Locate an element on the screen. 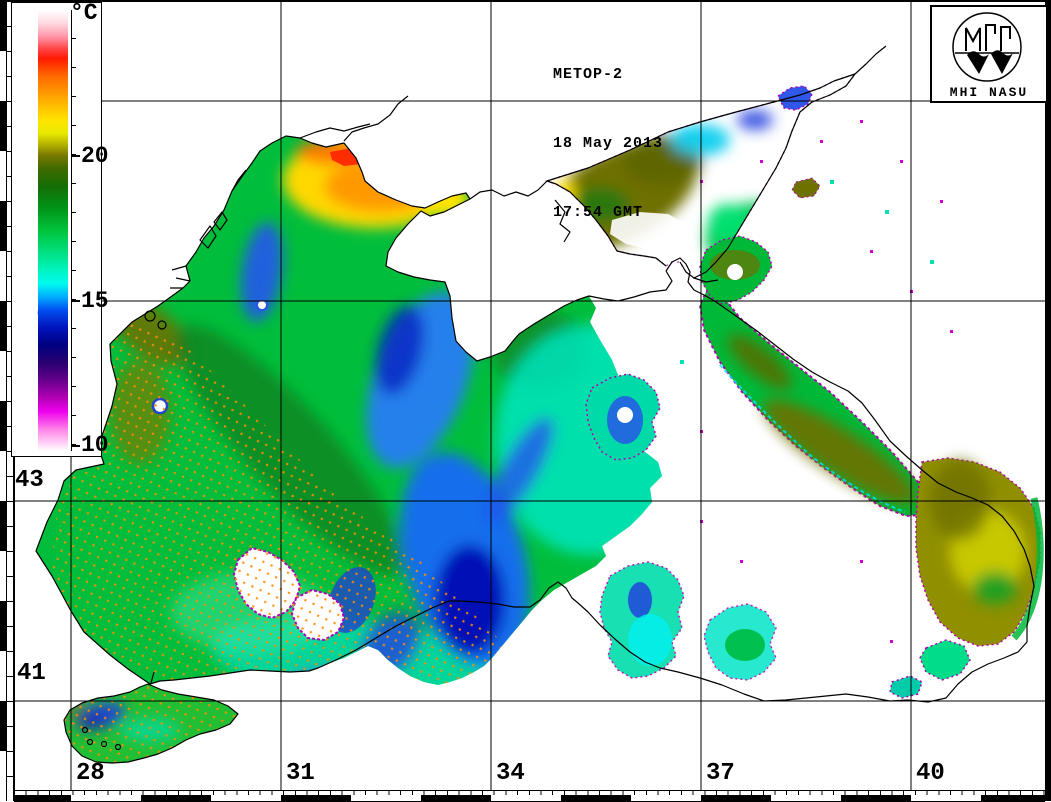 This screenshot has height=802, width=1051. colorbar-label-15: 15 is located at coordinates (95, 301).